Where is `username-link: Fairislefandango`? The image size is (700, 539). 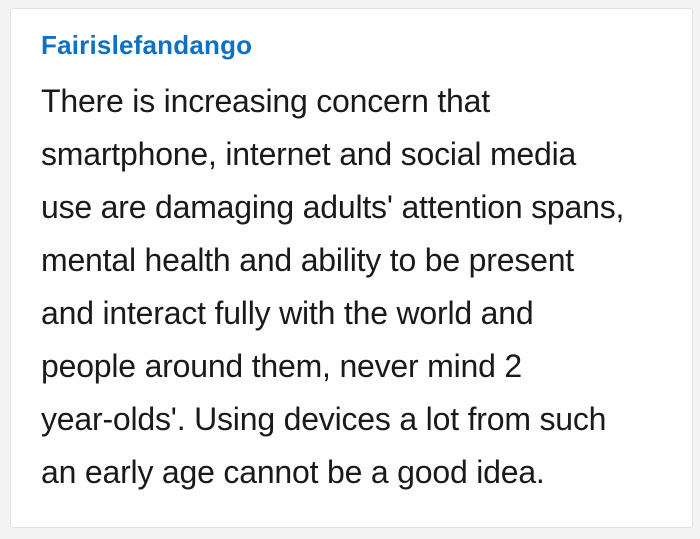 username-link: Fairislefandango is located at coordinates (147, 45).